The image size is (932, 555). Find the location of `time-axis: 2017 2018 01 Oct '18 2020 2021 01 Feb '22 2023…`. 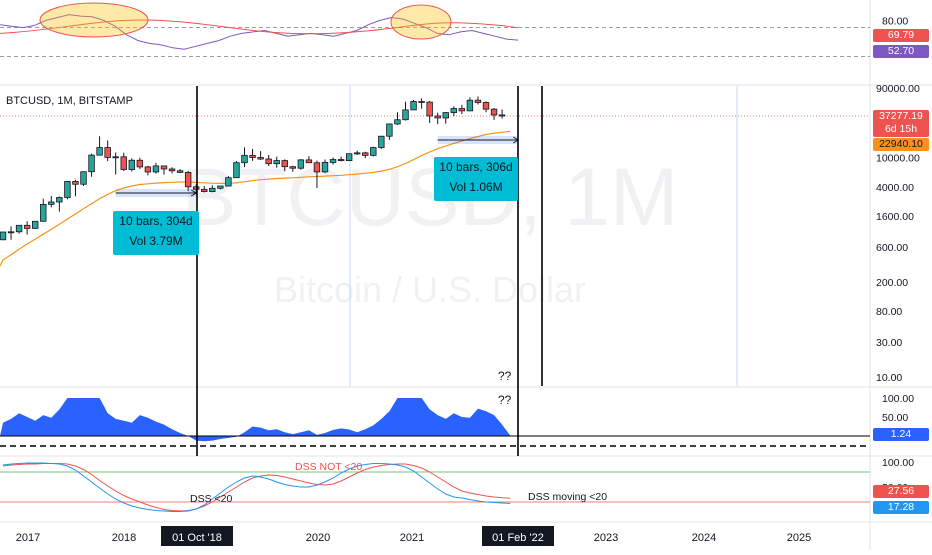

time-axis: 2017 2018 01 Oct '18 2020 2021 01 Feb '22 2023… is located at coordinates (413, 536).